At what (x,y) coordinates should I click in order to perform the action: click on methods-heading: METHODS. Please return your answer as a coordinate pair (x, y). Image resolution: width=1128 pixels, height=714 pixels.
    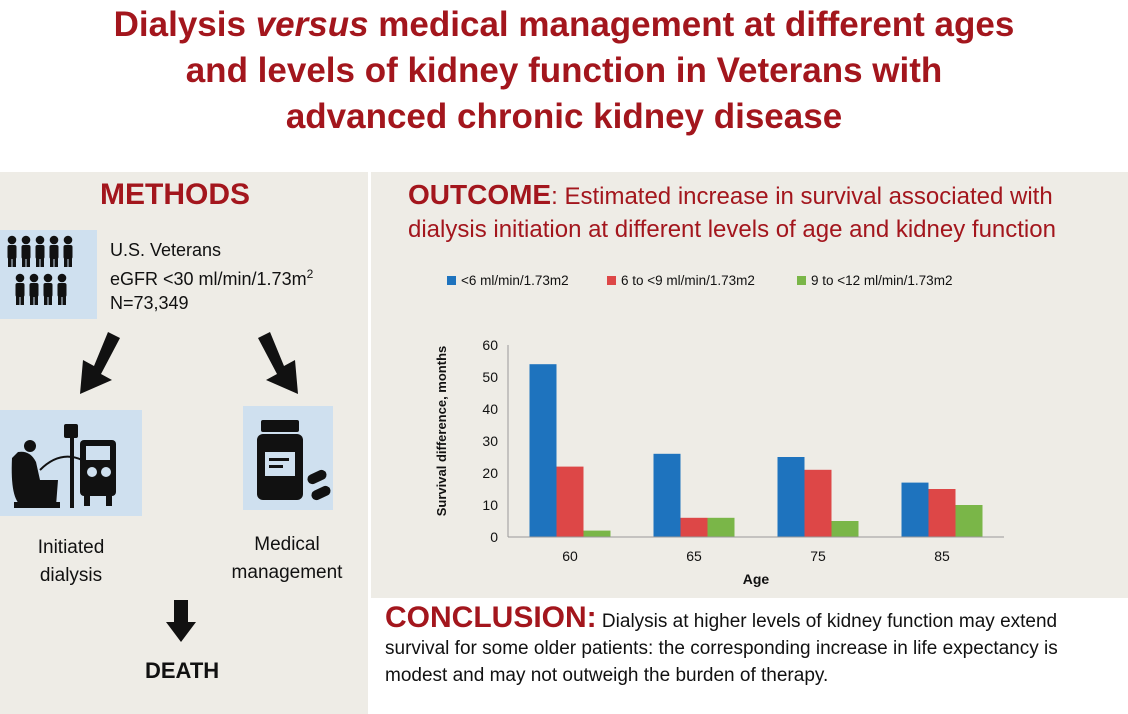
    Looking at the image, I should click on (175, 194).